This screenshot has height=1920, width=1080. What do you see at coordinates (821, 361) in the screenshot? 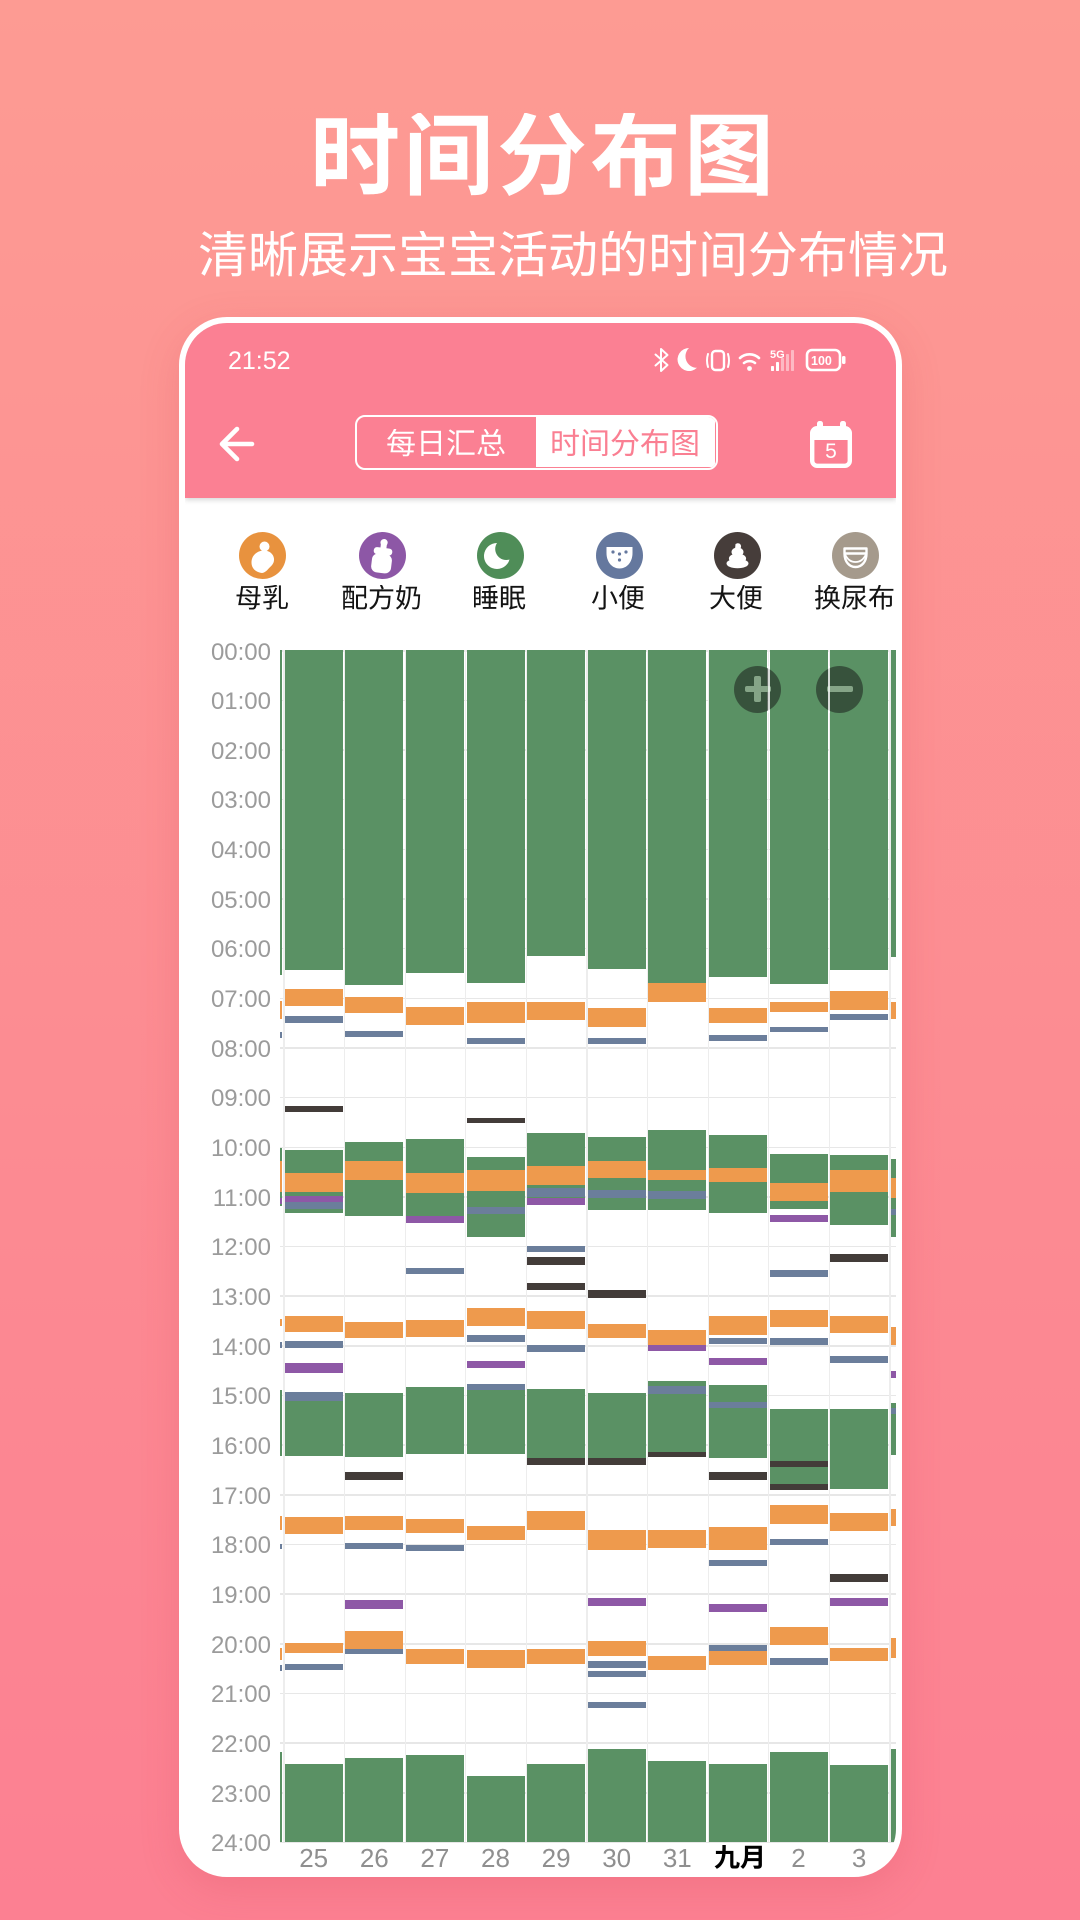
I see `svg-text: 100` at bounding box center [821, 361].